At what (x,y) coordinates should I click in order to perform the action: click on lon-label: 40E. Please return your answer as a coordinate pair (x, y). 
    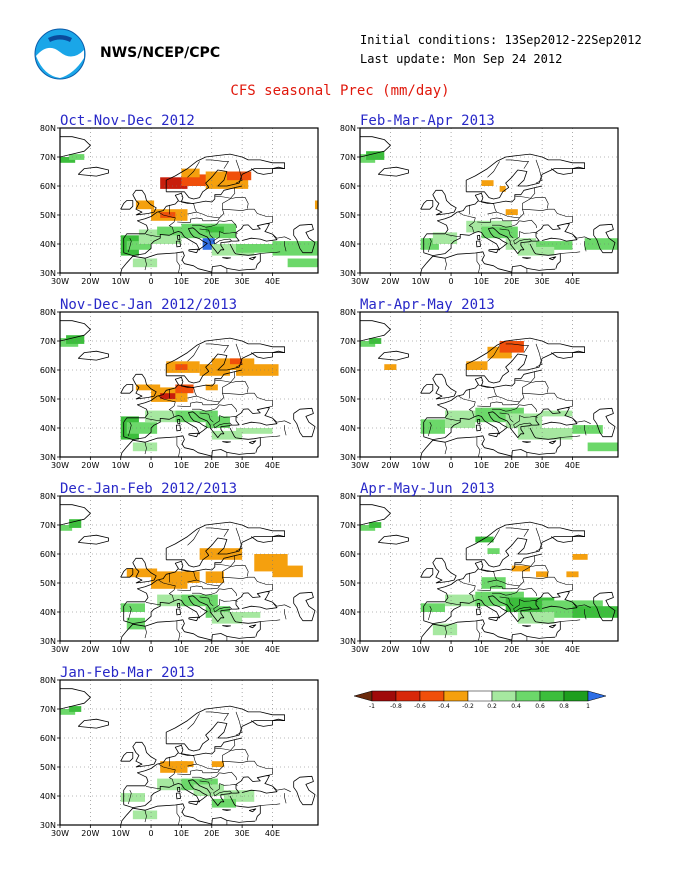
    Looking at the image, I should click on (272, 465).